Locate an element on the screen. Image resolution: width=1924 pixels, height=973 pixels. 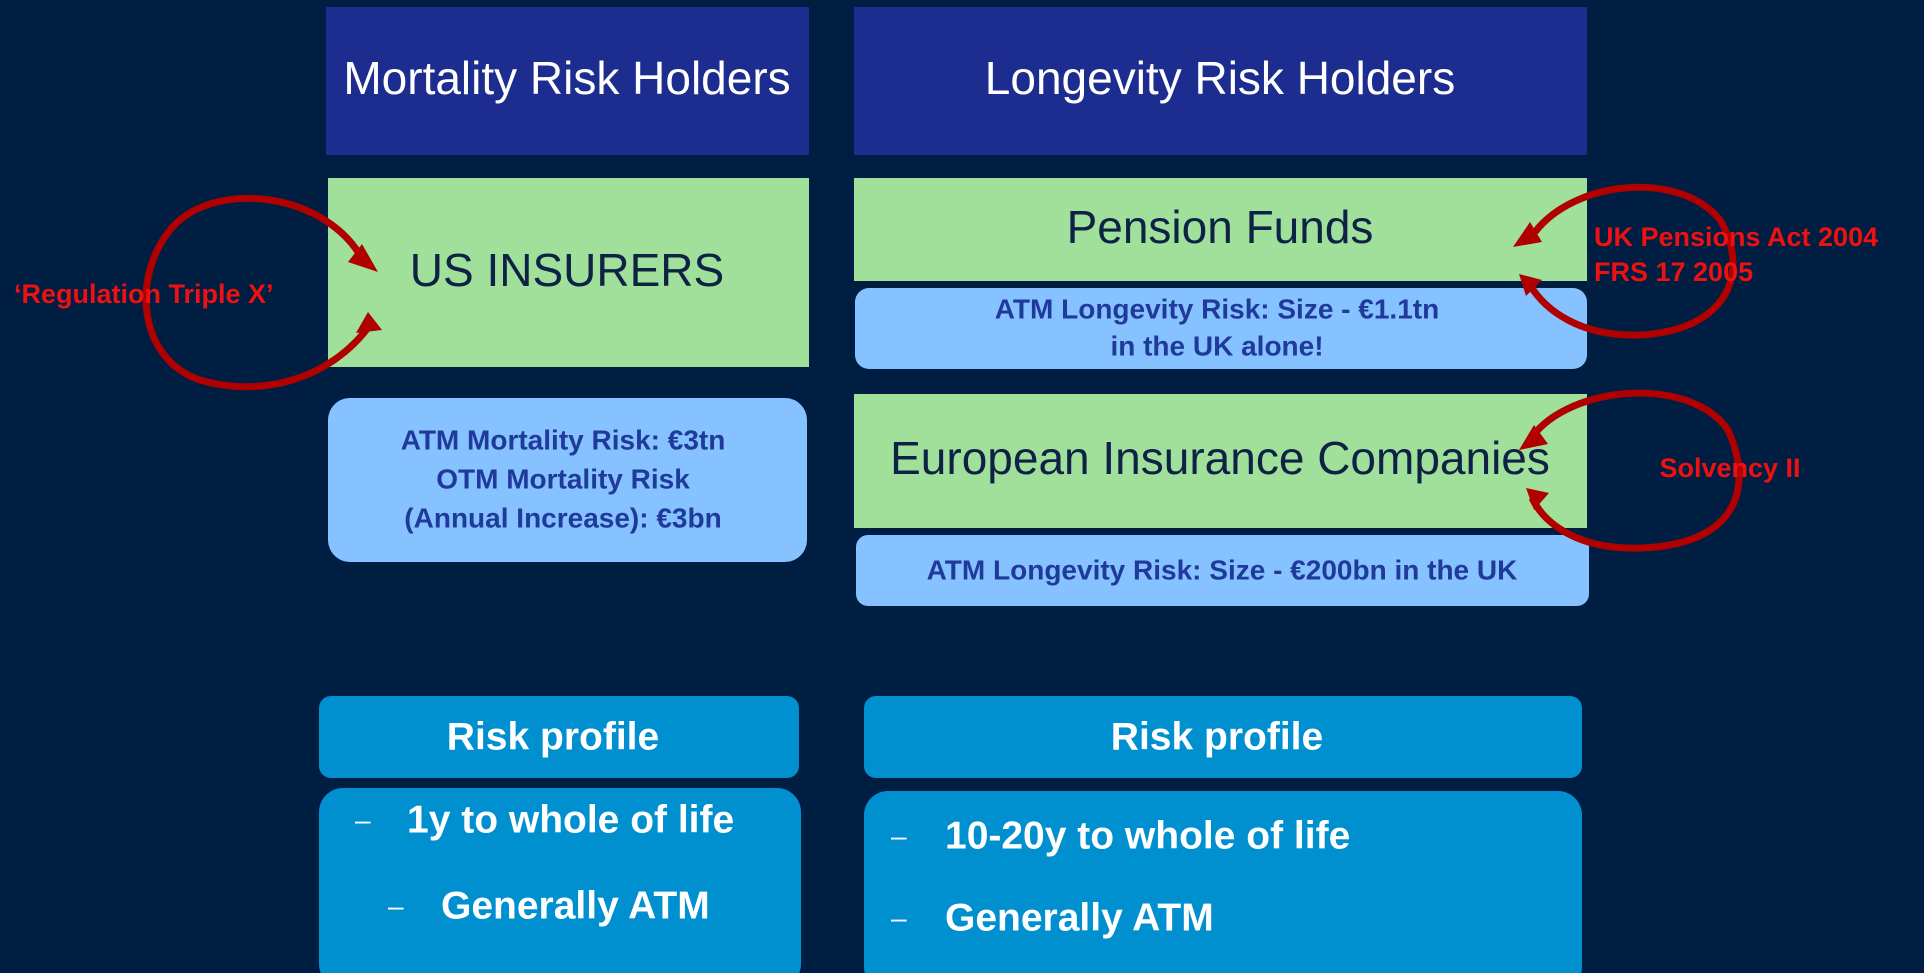
holder: US INSURERS is located at coordinates (567, 270).